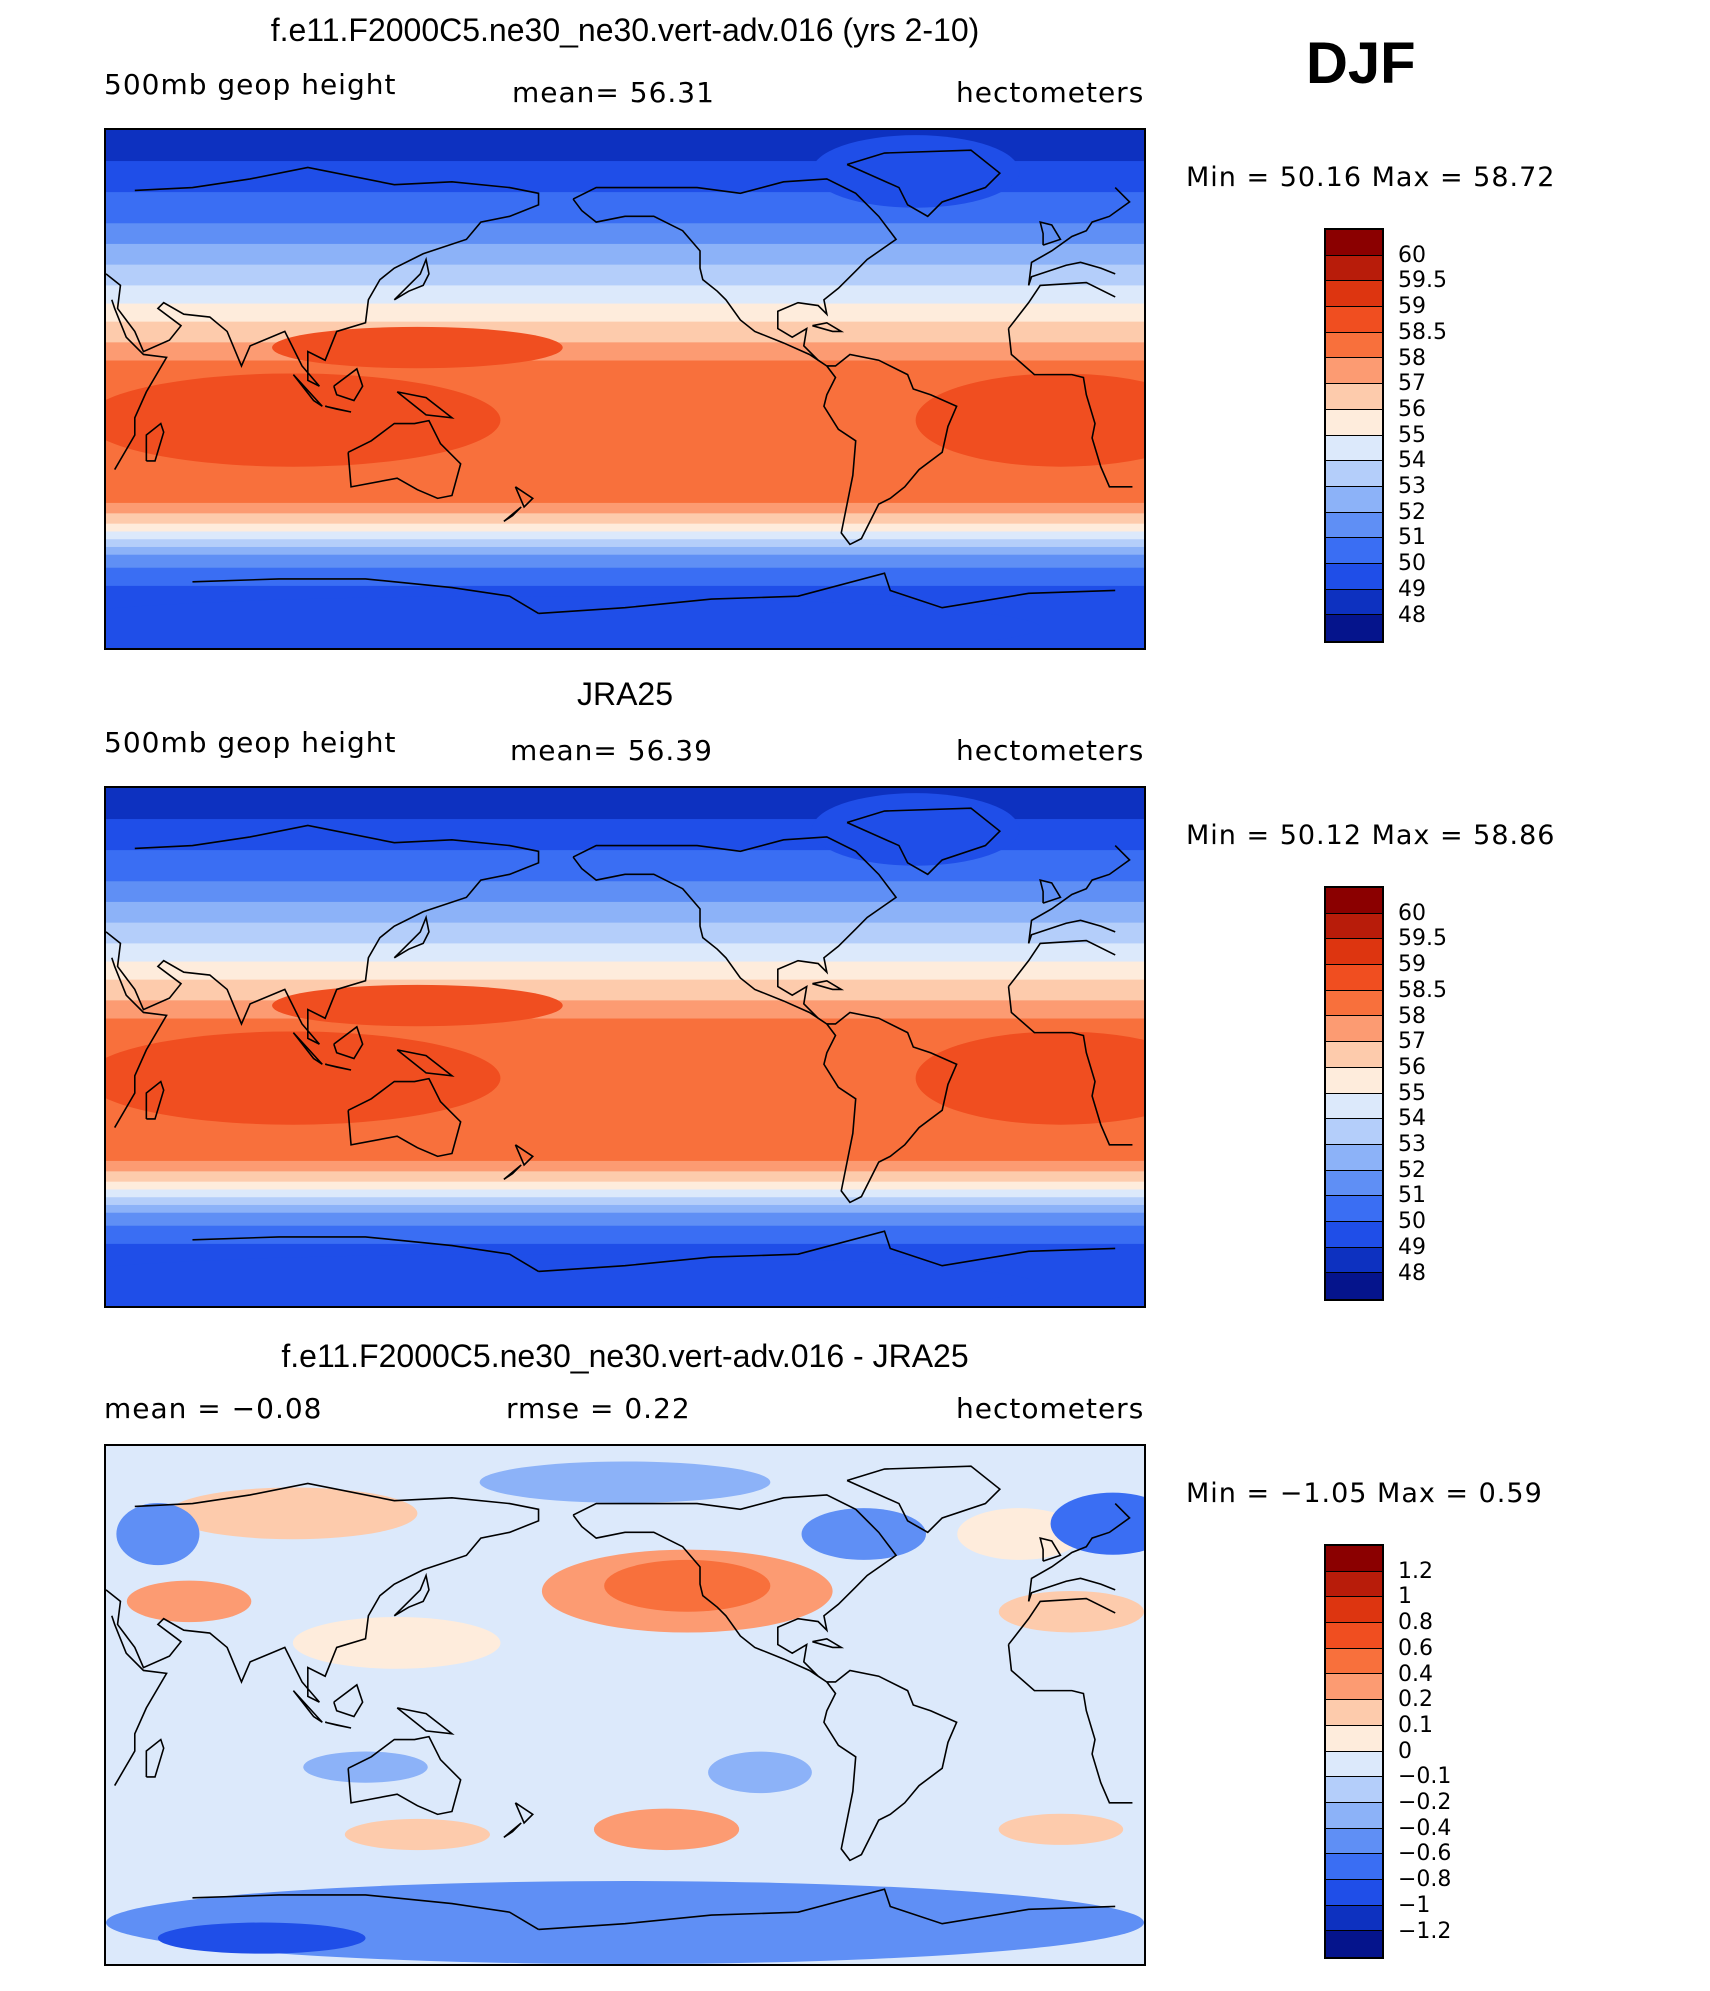  I want to click on colorbar-tick-label: 0.4, so click(1415, 1674).